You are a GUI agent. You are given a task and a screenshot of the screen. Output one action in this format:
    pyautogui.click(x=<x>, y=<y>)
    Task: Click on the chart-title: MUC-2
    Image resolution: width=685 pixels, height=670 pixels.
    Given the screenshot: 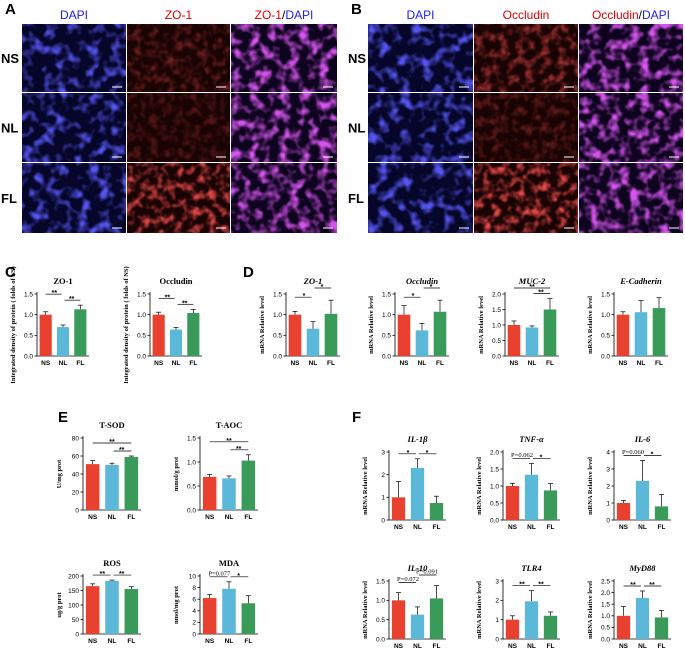 What is the action you would take?
    pyautogui.click(x=532, y=281)
    